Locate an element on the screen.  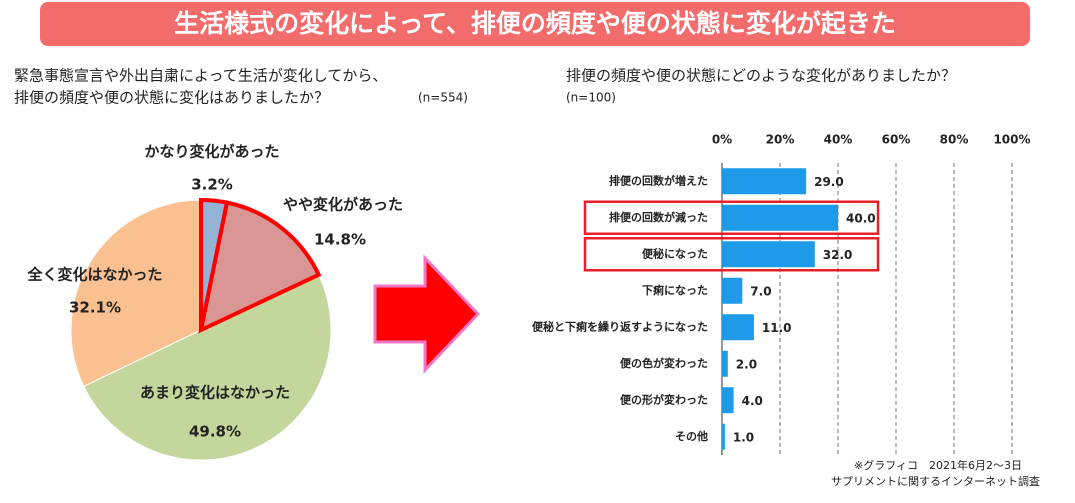
slice-label: あまり変化はなかった is located at coordinates (215, 393).